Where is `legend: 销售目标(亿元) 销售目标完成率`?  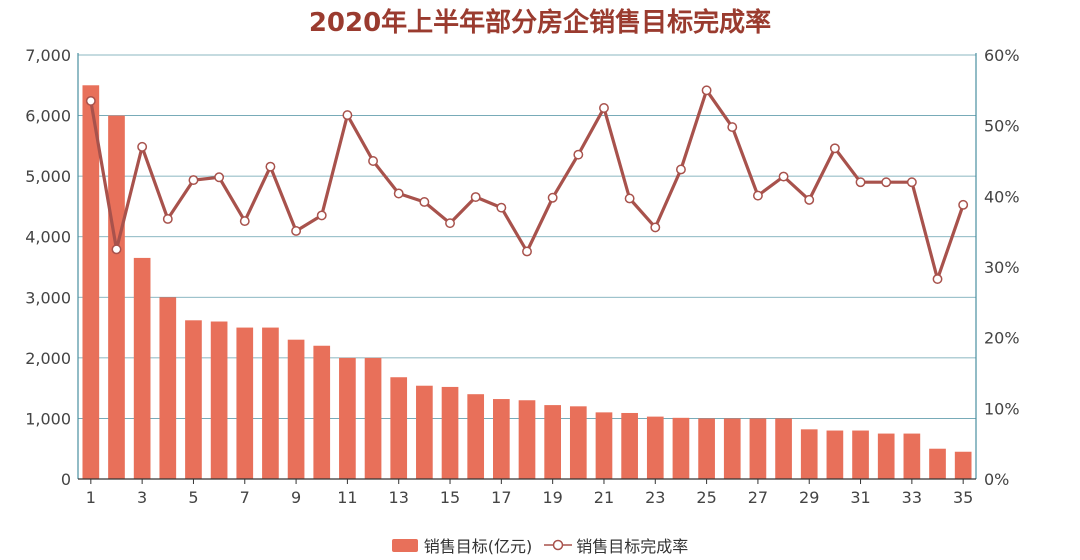 legend: 销售目标(亿元) 销售目标完成率 is located at coordinates (540, 545).